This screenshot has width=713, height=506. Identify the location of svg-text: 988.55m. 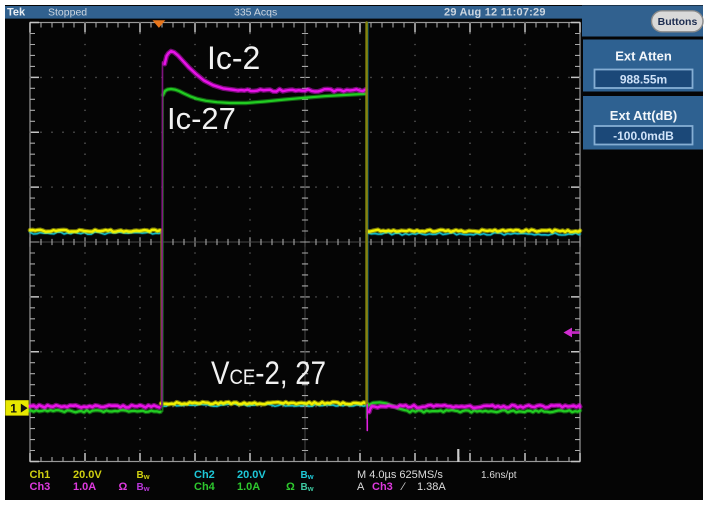
(643, 80).